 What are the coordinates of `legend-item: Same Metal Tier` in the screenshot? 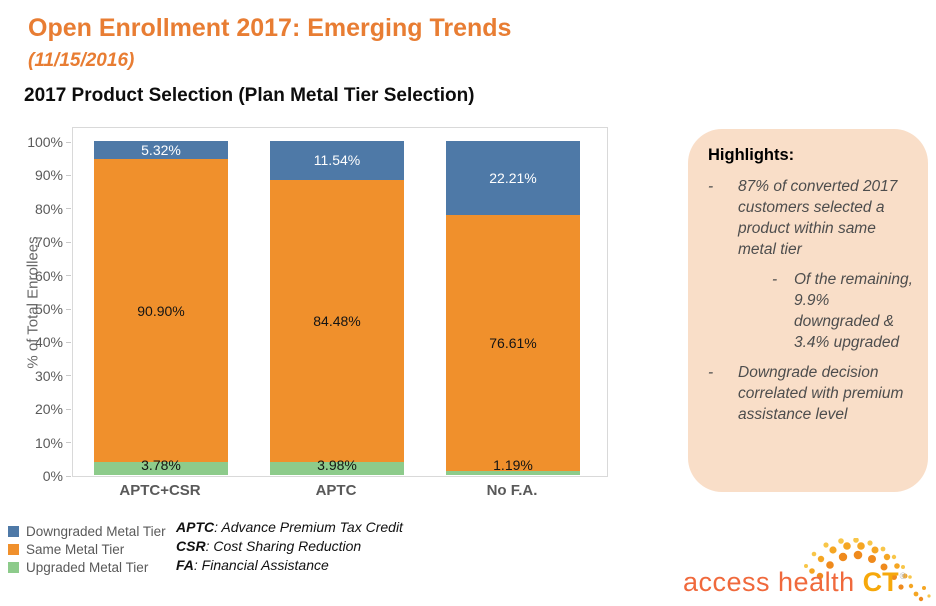 It's located at (87, 549).